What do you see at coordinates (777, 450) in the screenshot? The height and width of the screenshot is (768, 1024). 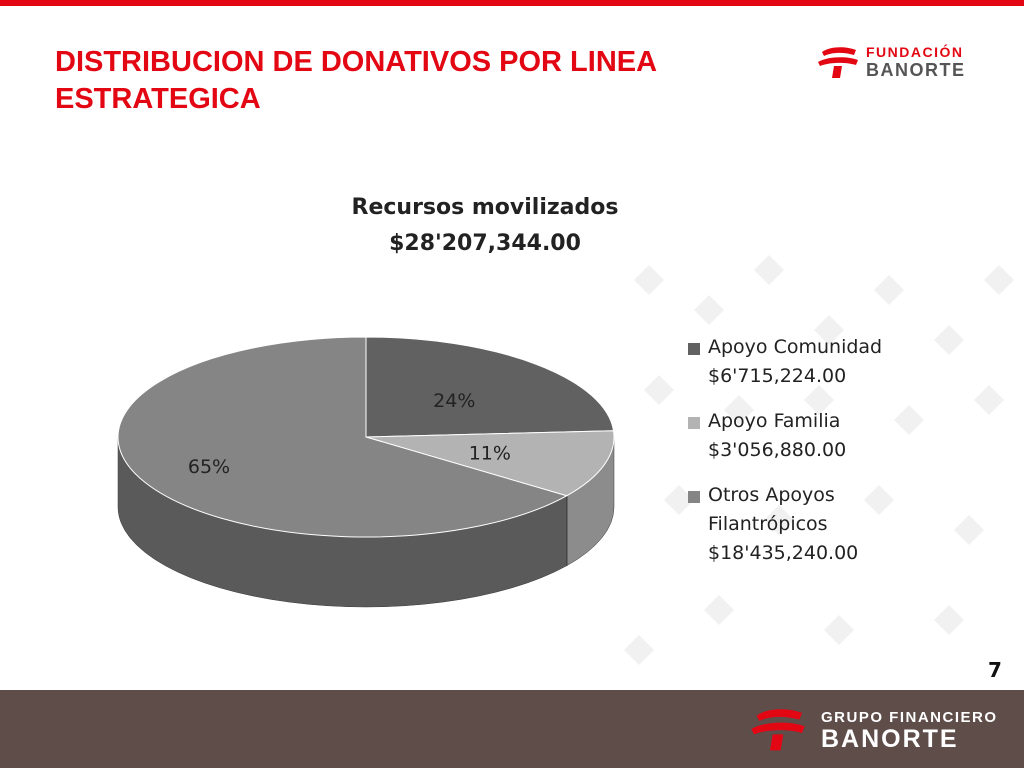 I see `legend-amount: $3'056,880.00` at bounding box center [777, 450].